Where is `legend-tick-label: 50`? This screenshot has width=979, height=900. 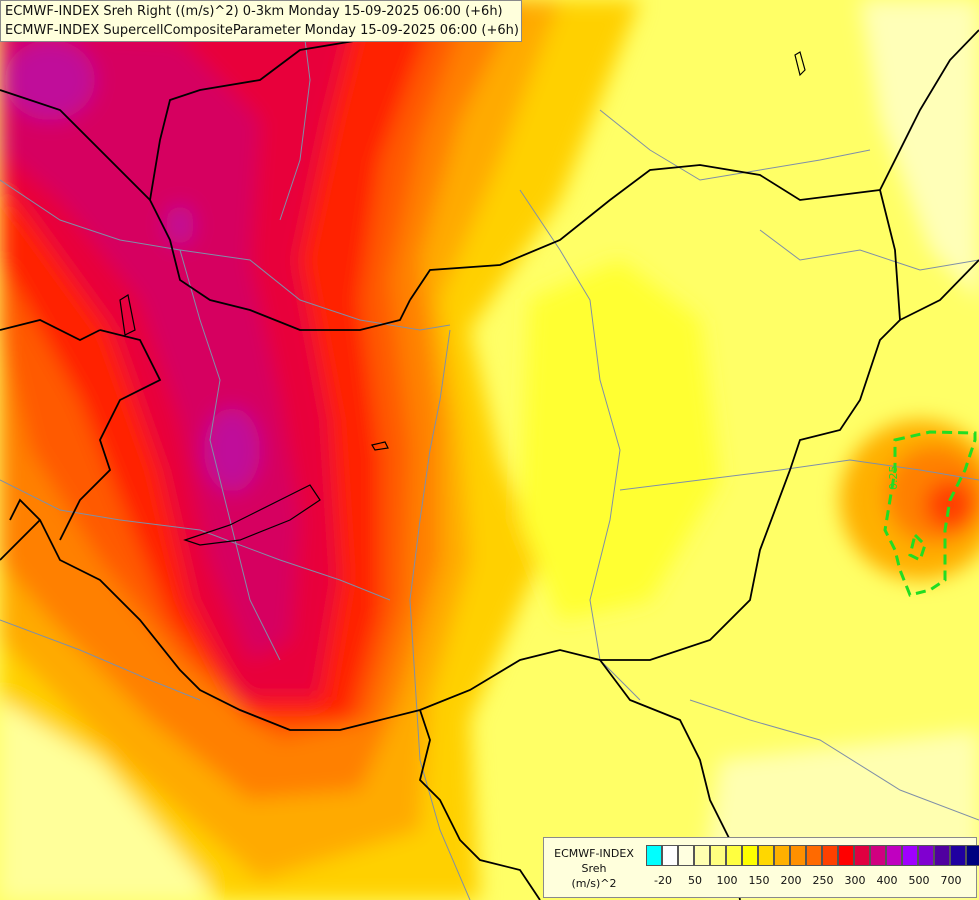 legend-tick-label: 50 is located at coordinates (695, 880).